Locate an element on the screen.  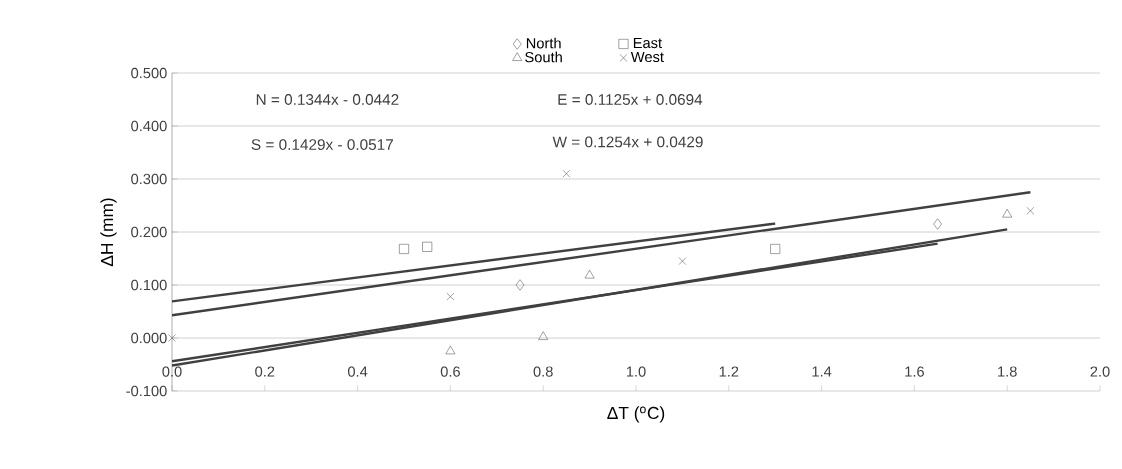
y-axis-title: ΔH (mm) is located at coordinates (108, 232).